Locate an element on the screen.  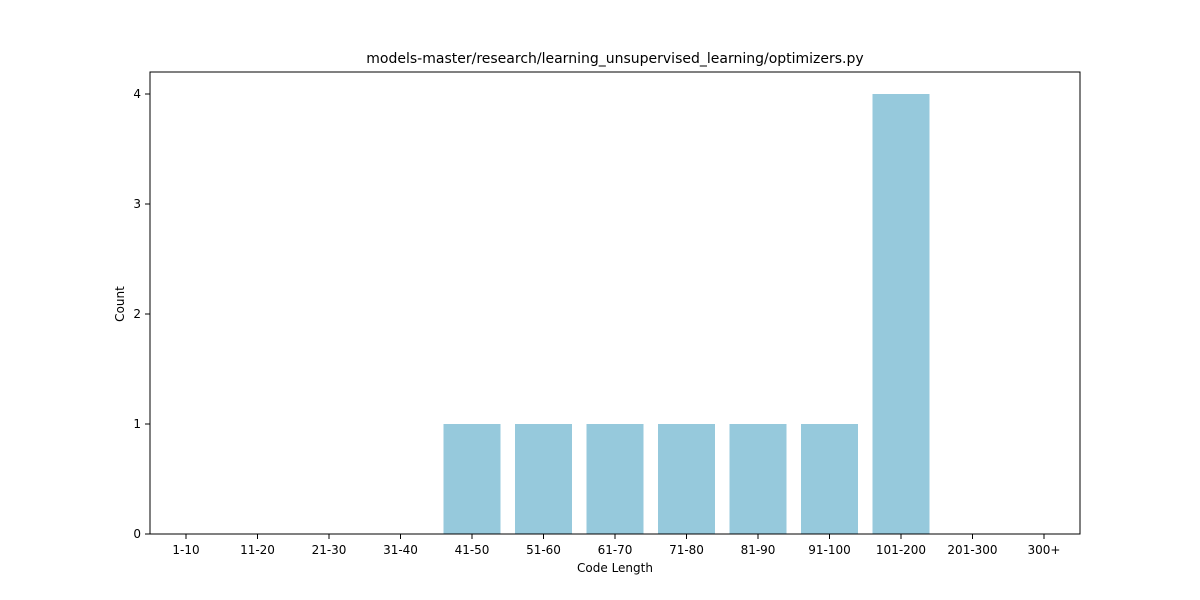
x-tick-label: 101-200 is located at coordinates (901, 550).